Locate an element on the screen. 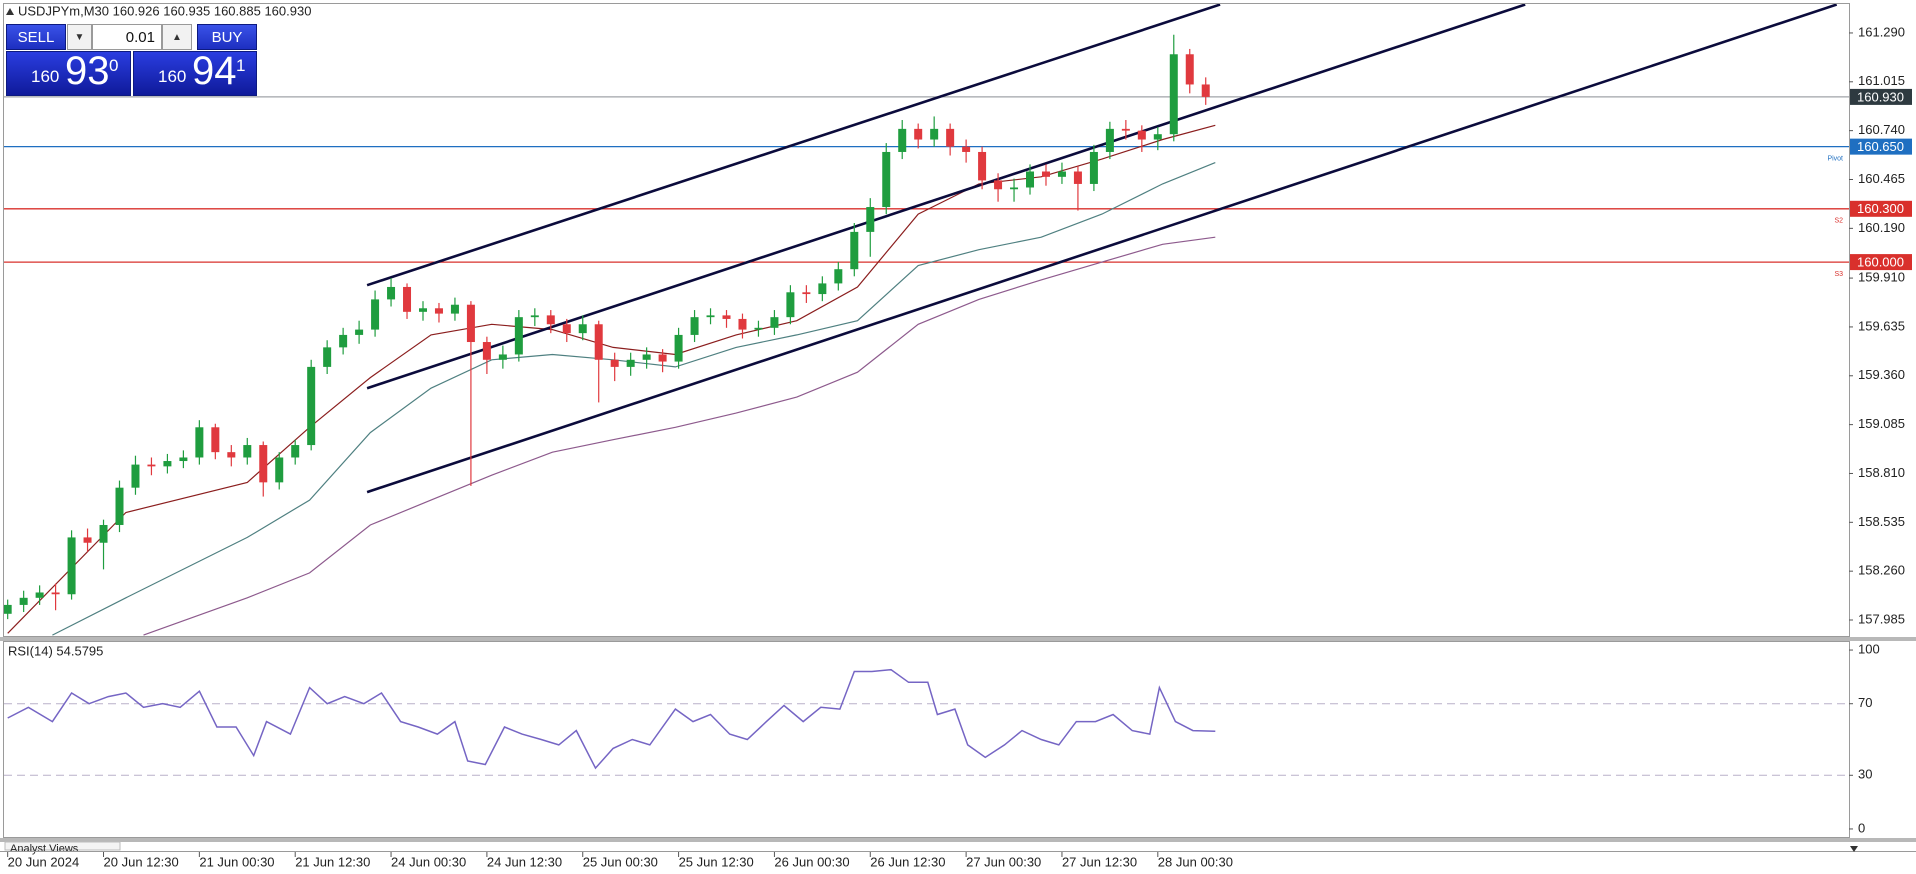 The width and height of the screenshot is (1916, 874). bid-sup: 0 is located at coordinates (114, 65).